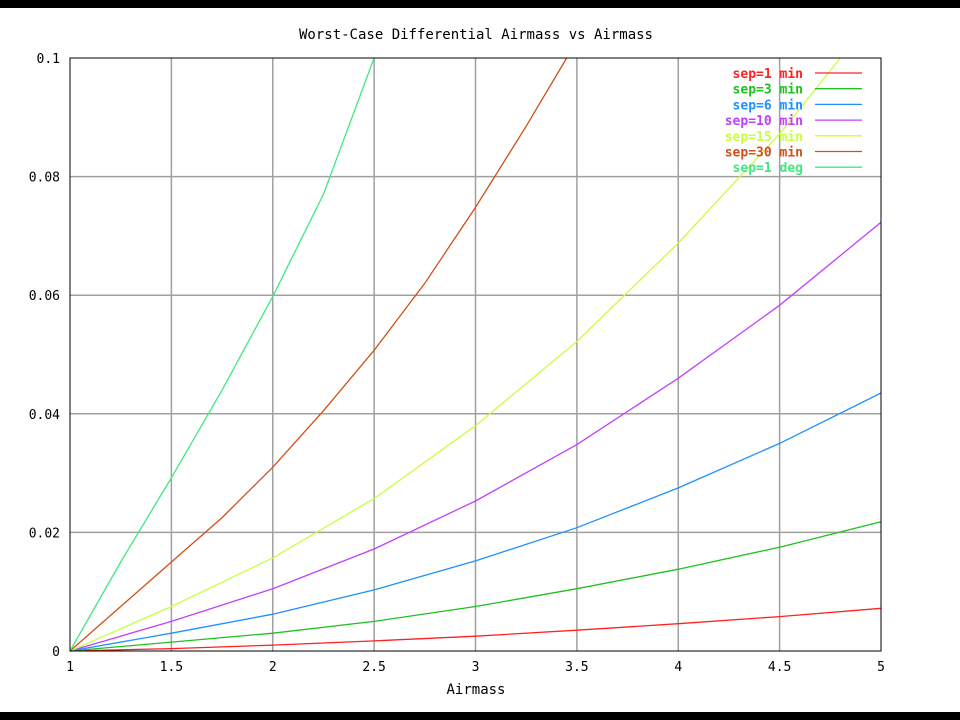 Image resolution: width=960 pixels, height=720 pixels. What do you see at coordinates (44, 533) in the screenshot?
I see `y-tick-label: 0.02` at bounding box center [44, 533].